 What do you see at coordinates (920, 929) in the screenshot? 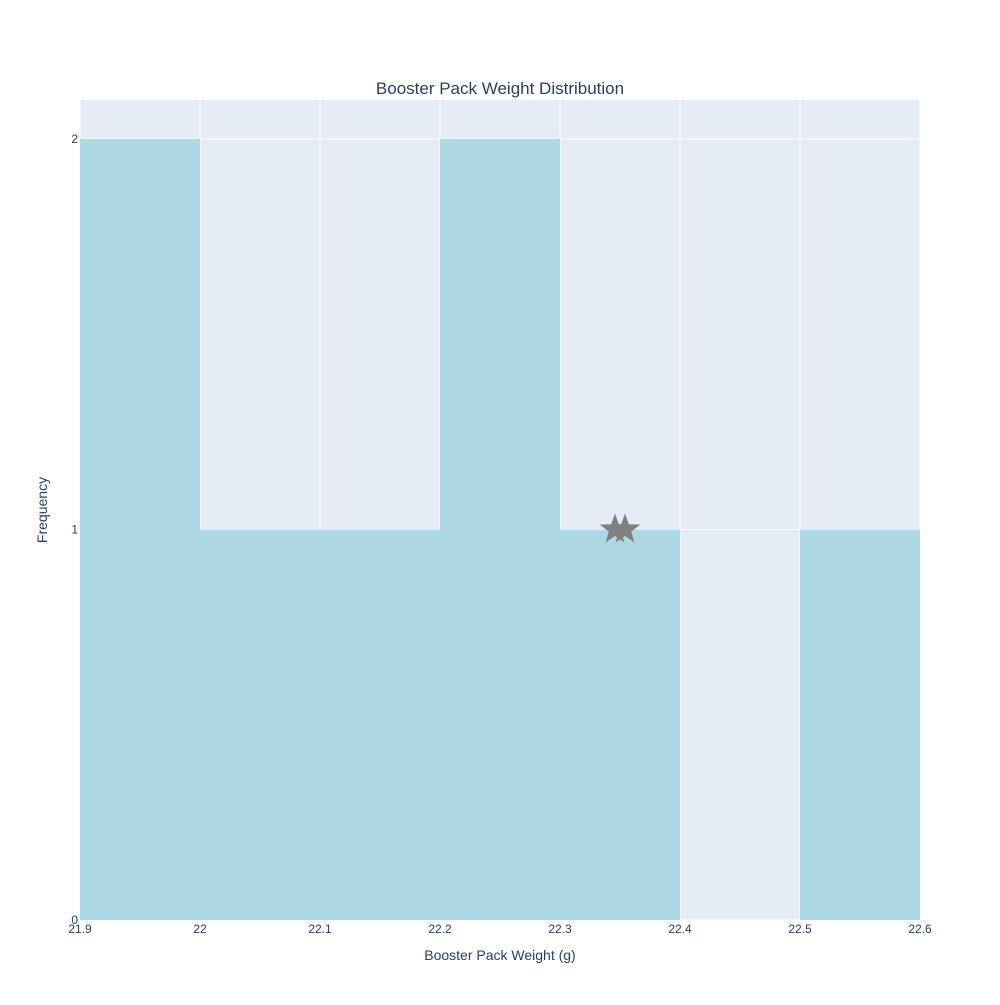
I see `x-tick-label: 22.6` at bounding box center [920, 929].